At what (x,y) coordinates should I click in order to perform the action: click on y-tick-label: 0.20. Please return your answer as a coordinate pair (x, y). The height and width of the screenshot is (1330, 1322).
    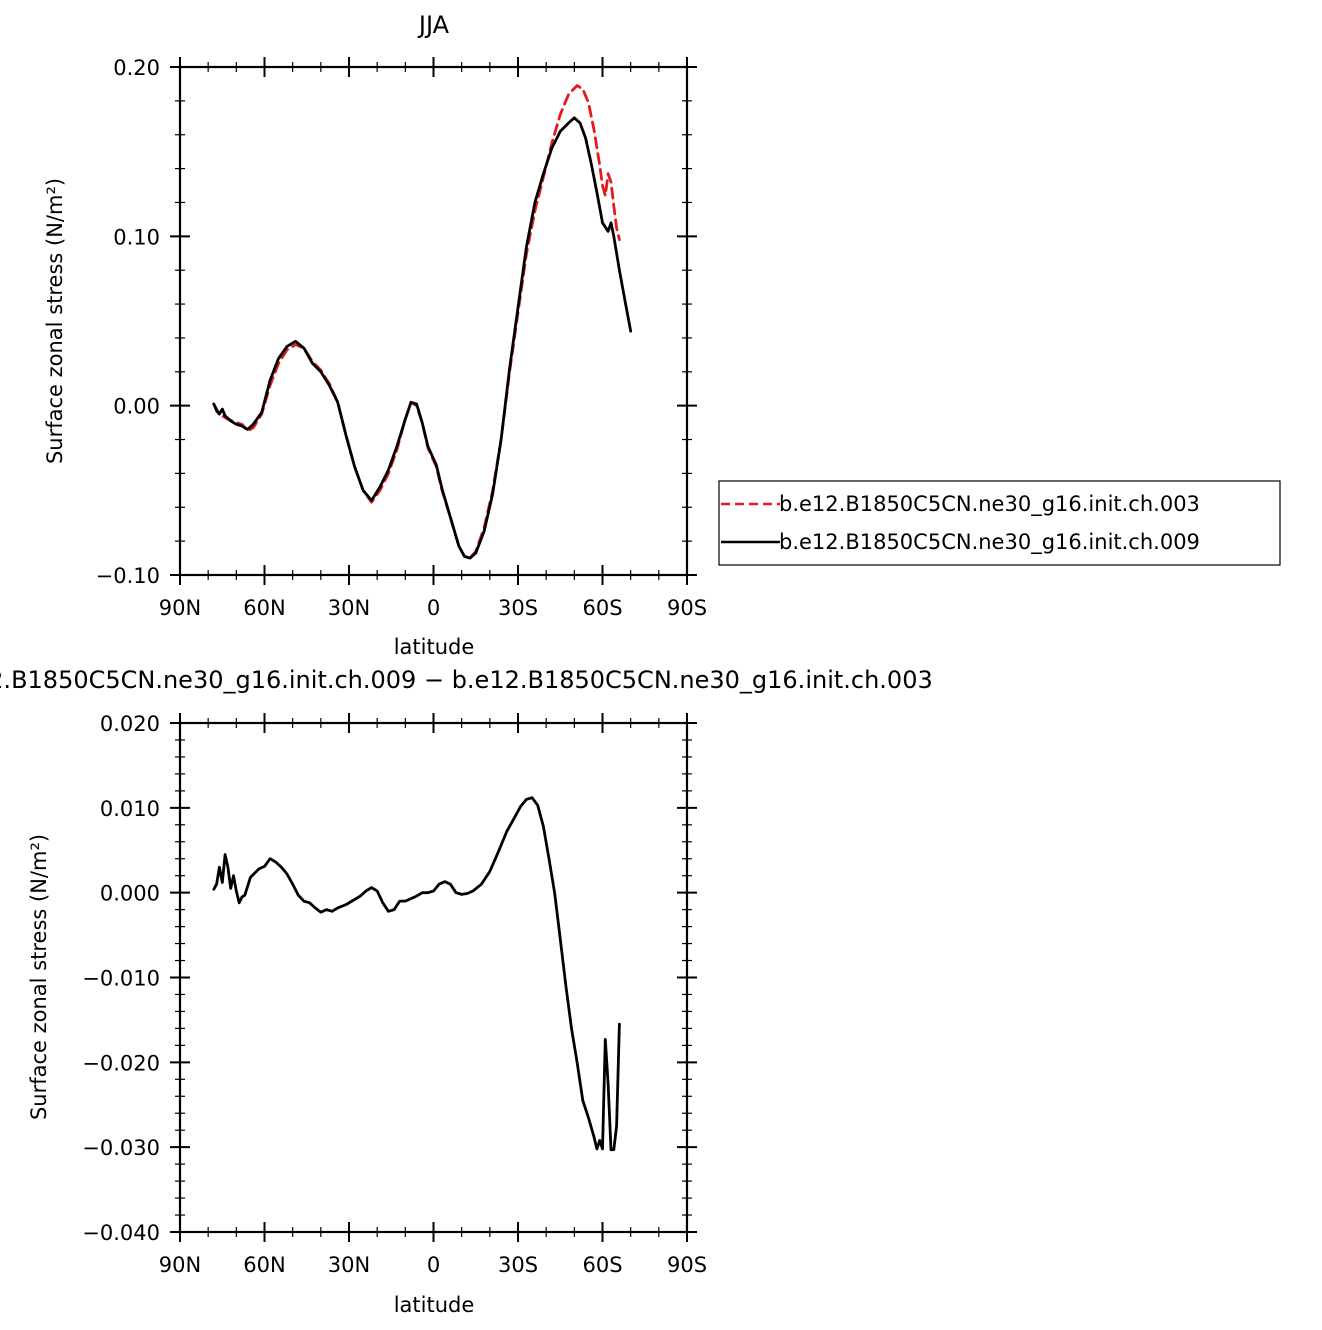
    Looking at the image, I should click on (136, 68).